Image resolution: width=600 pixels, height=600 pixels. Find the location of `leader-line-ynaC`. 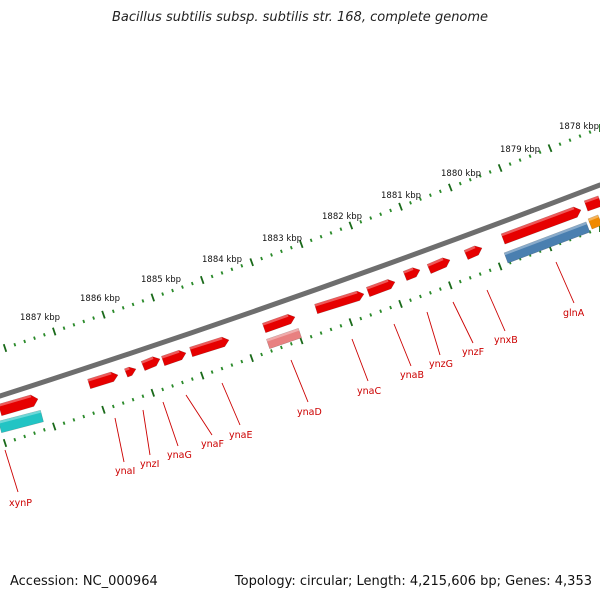

leader-line-ynaC is located at coordinates (360, 360).